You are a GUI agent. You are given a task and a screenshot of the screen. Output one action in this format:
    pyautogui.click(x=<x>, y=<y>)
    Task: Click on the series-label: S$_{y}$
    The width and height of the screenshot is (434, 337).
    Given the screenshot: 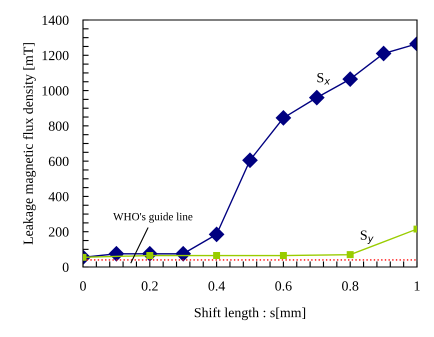 What is the action you would take?
    pyautogui.click(x=367, y=237)
    